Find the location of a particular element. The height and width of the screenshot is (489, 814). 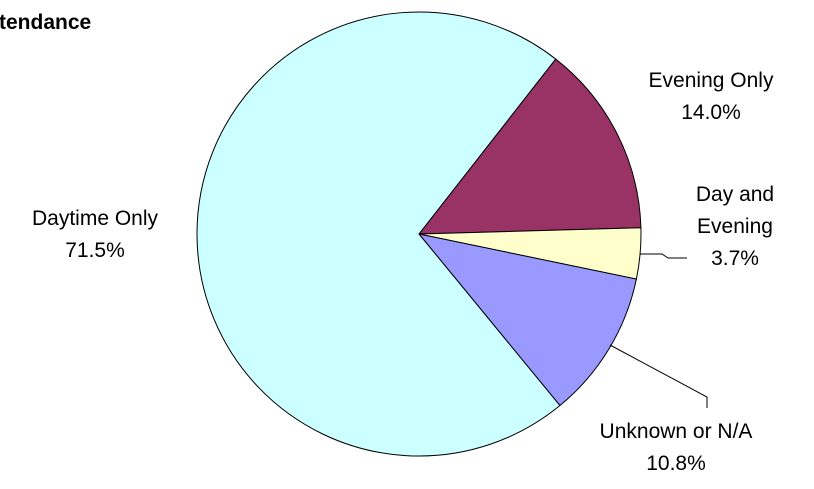

slice-value-label: 14.0% is located at coordinates (711, 112).